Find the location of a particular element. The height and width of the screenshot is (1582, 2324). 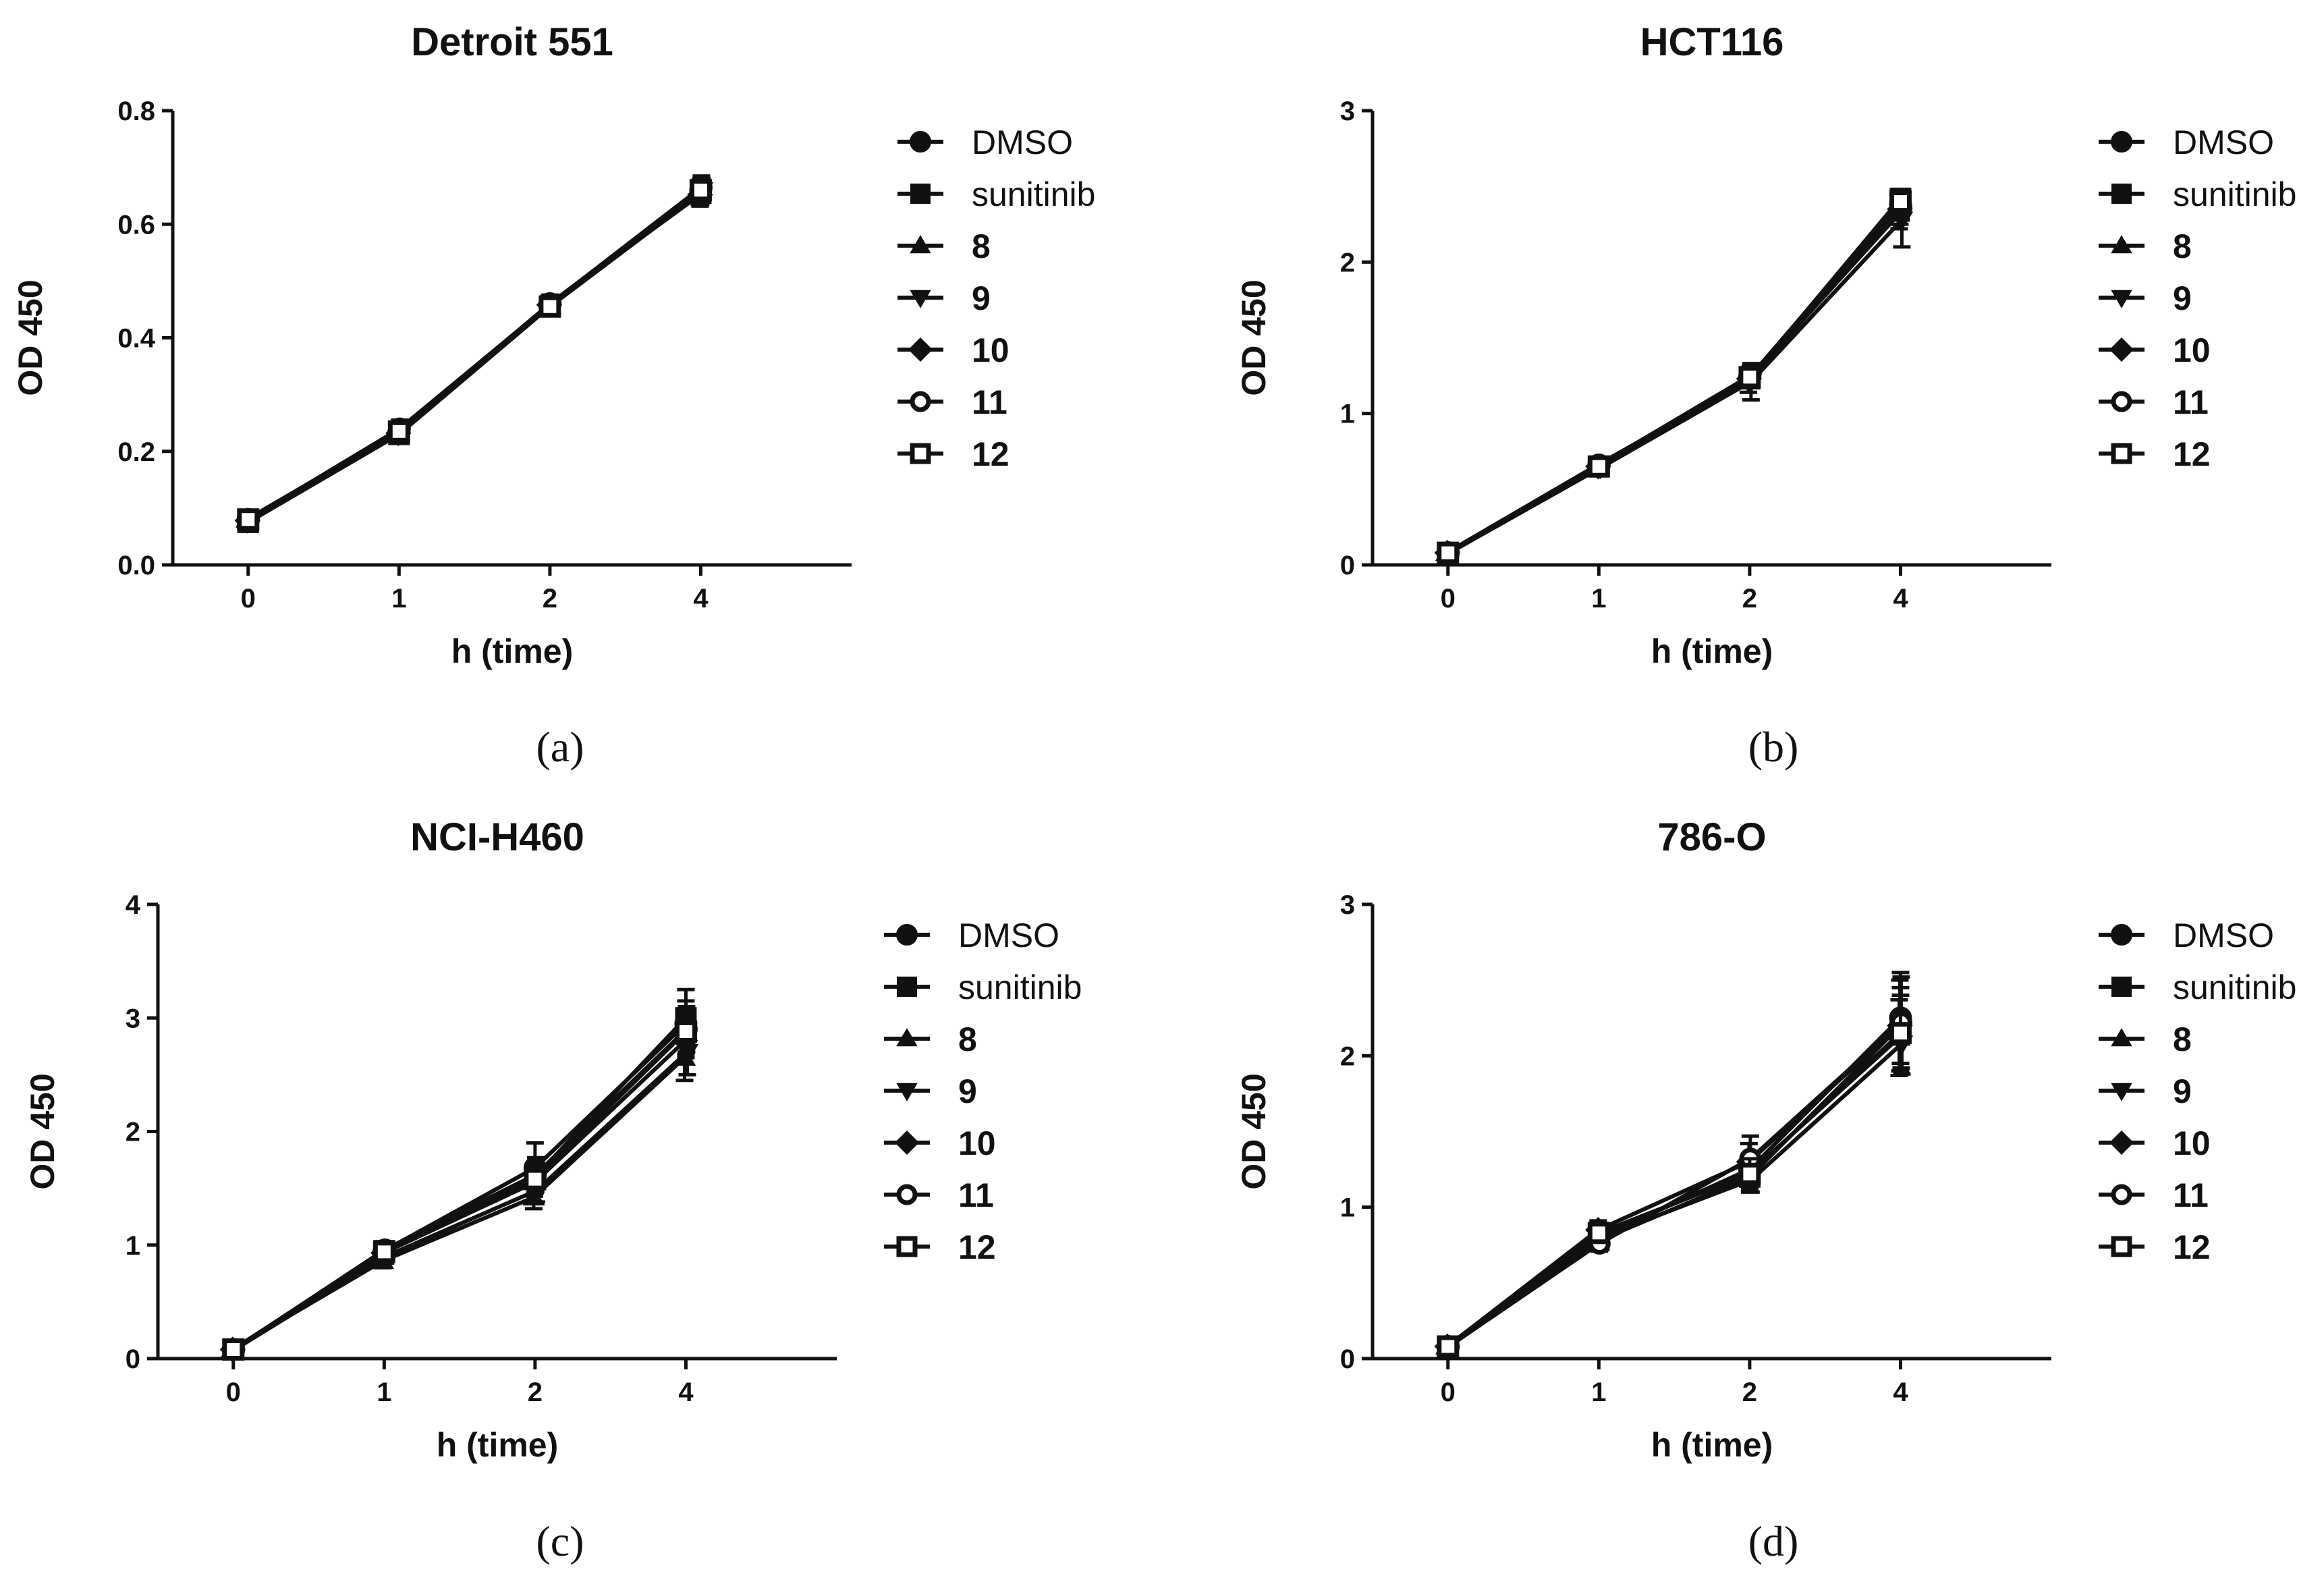

x-tick-label: 0 is located at coordinates (248, 598).